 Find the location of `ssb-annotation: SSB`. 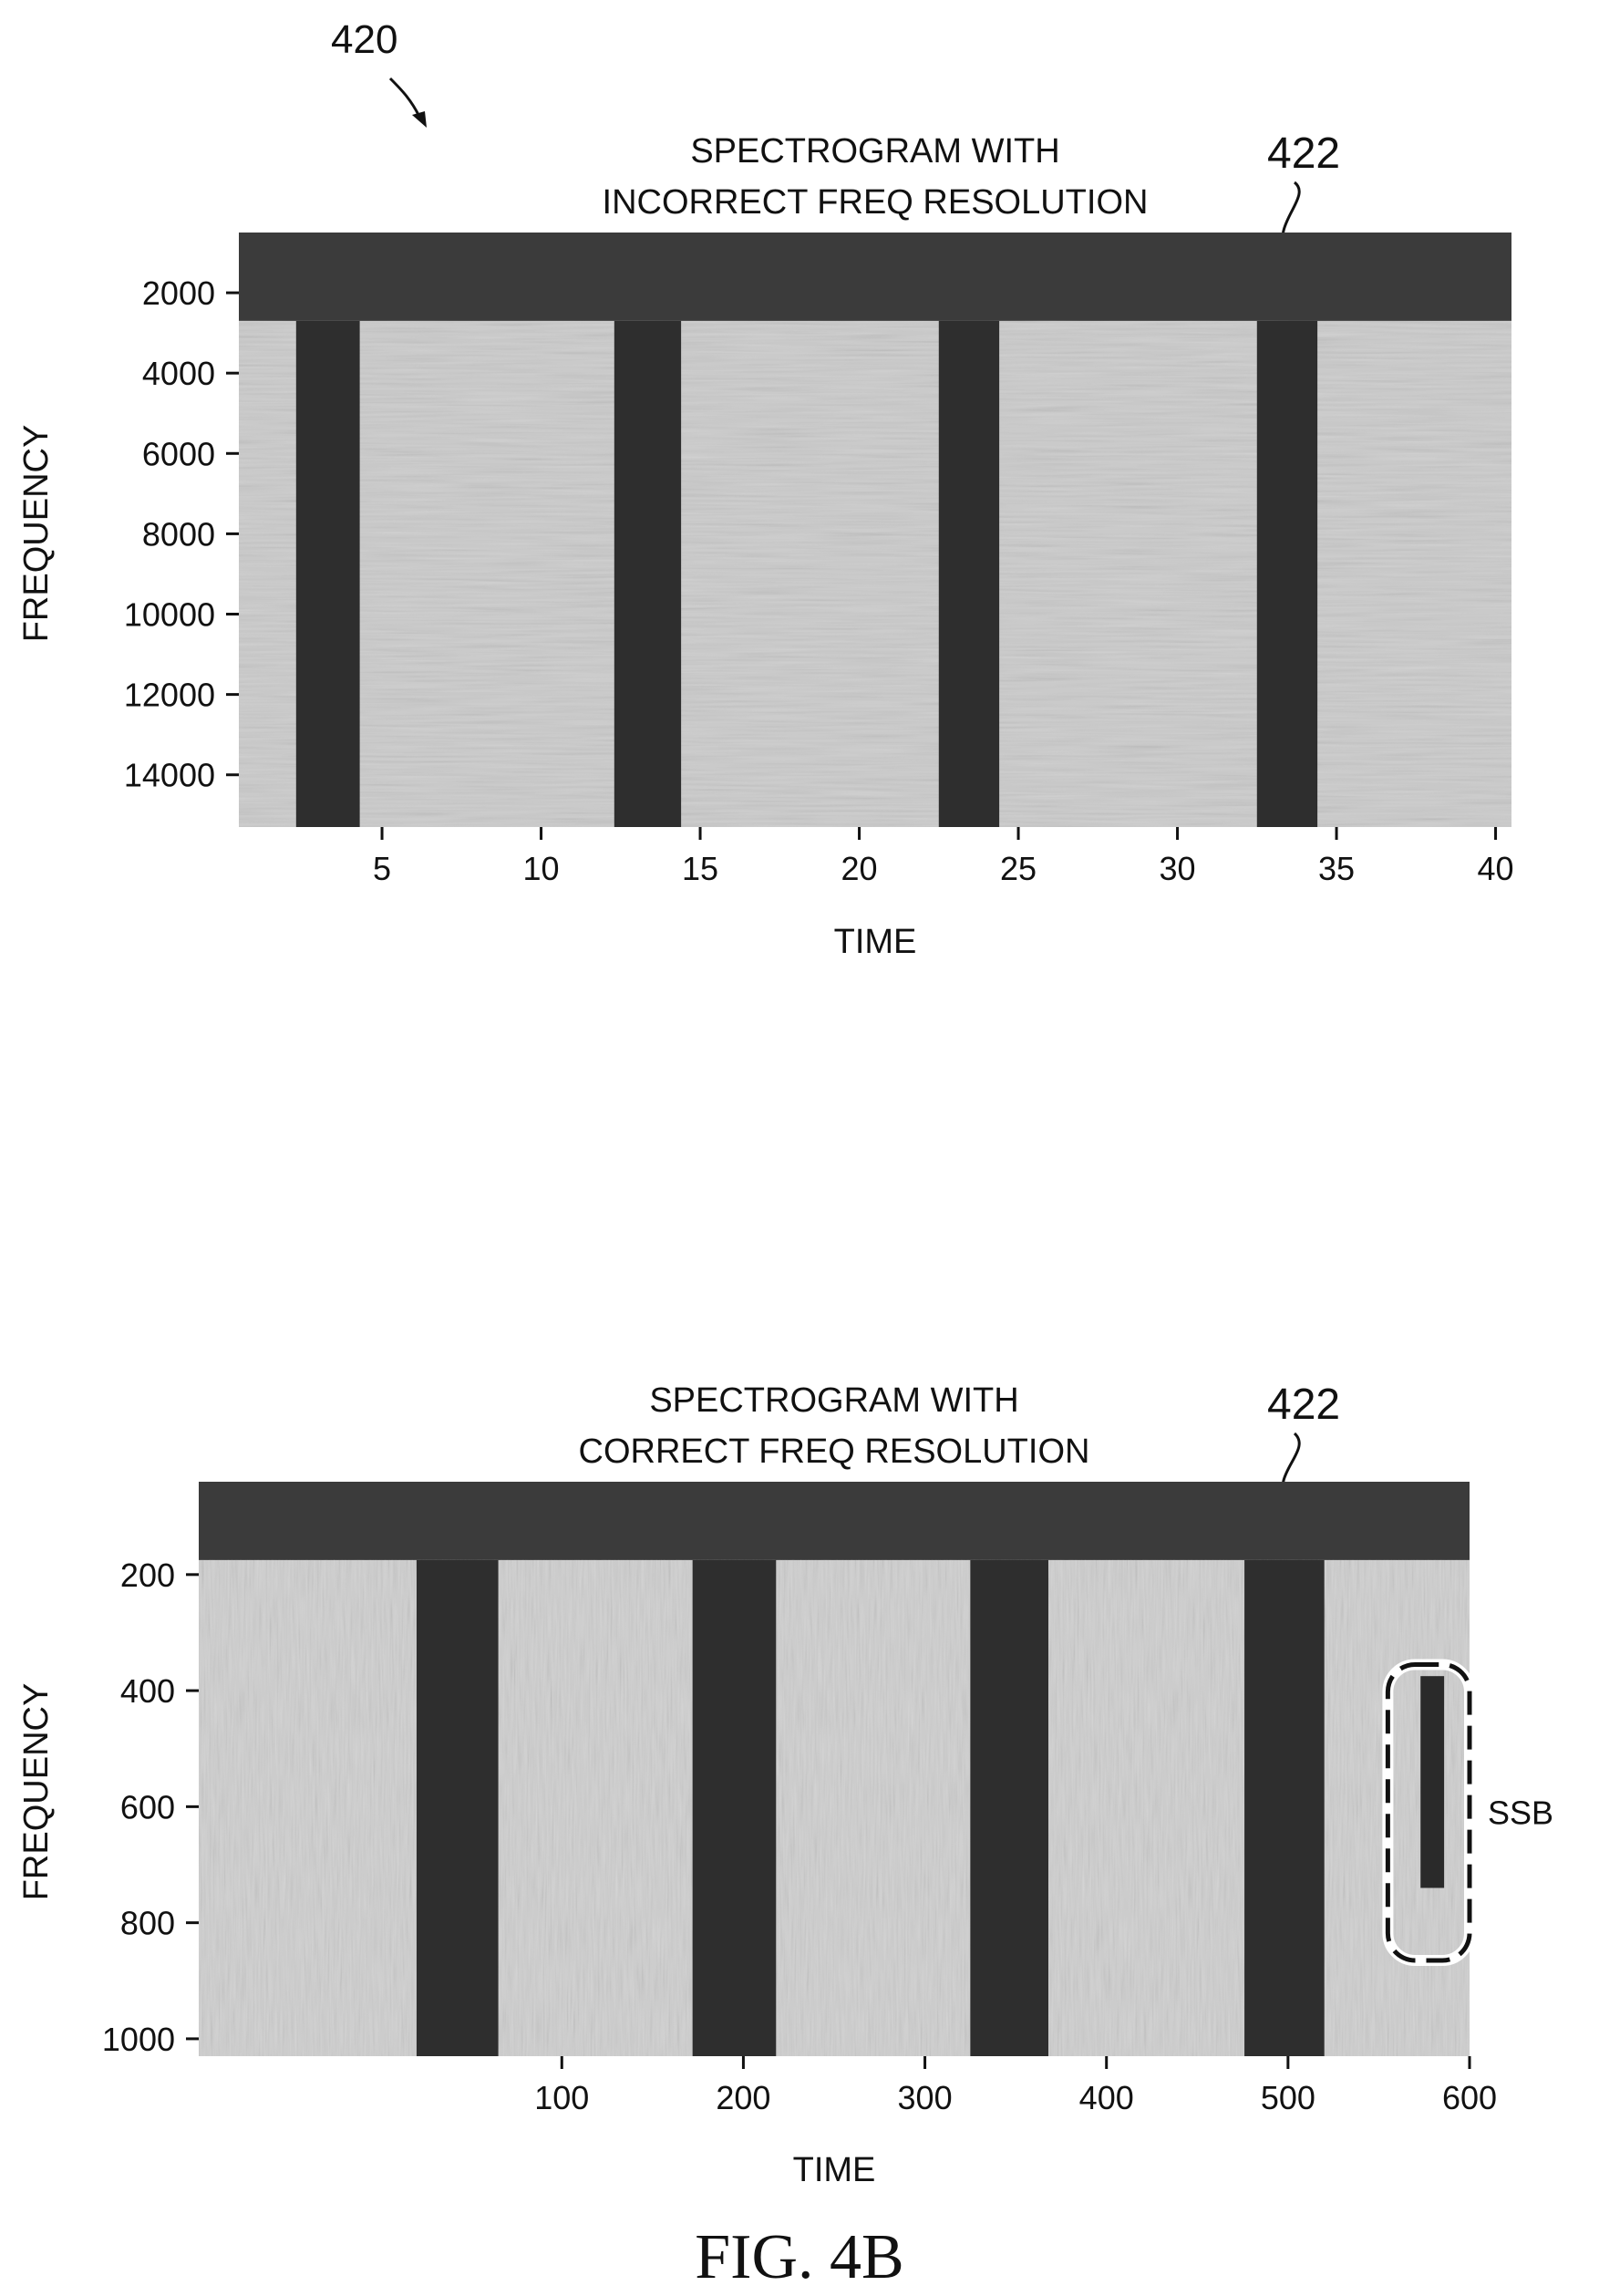

ssb-annotation: SSB is located at coordinates (1467, 1813).